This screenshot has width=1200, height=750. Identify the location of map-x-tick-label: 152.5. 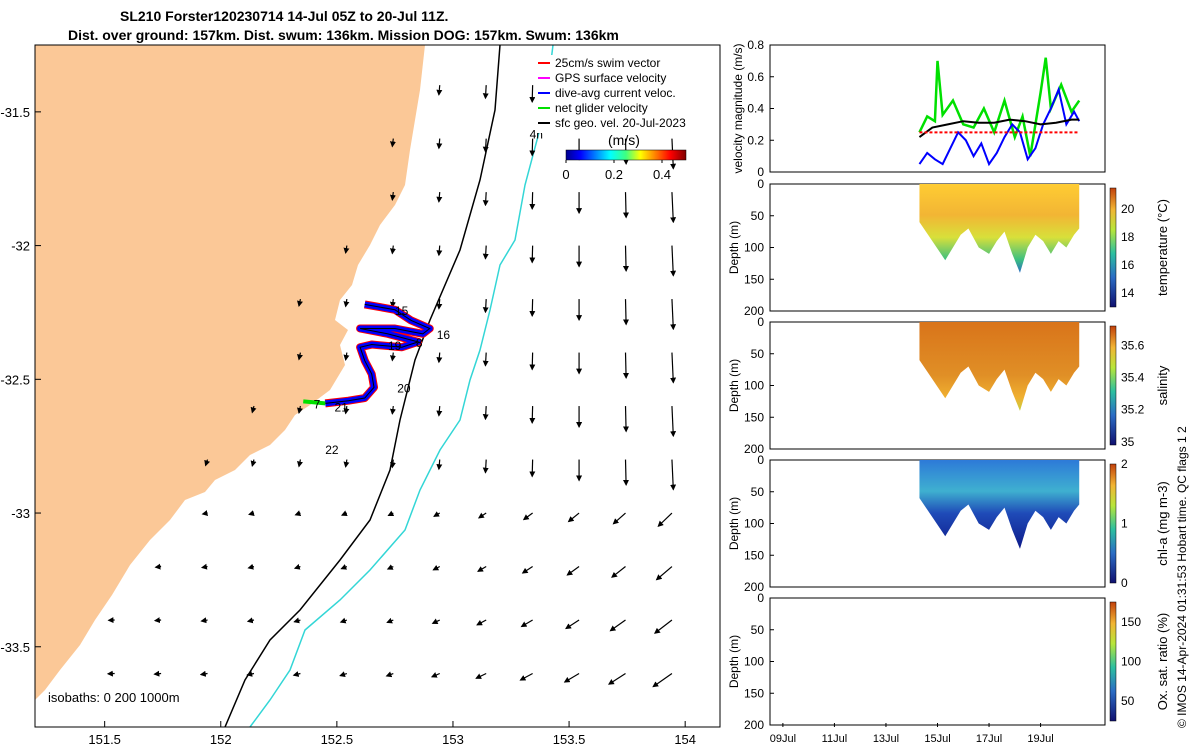
(337, 739).